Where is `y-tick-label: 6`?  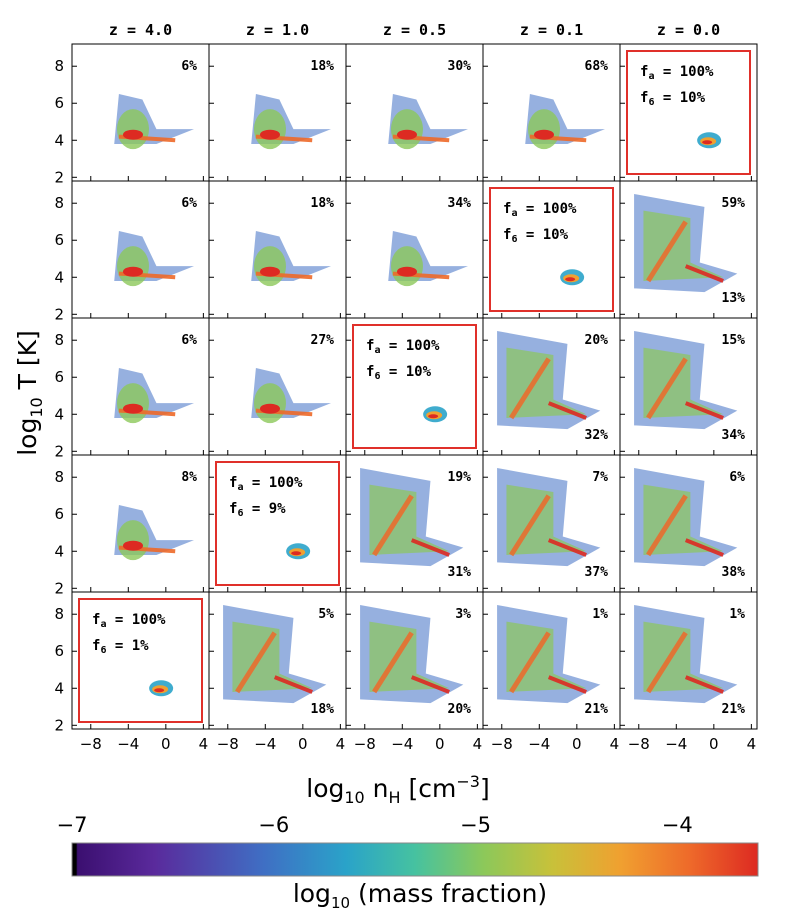
y-tick-label: 6 is located at coordinates (59, 651).